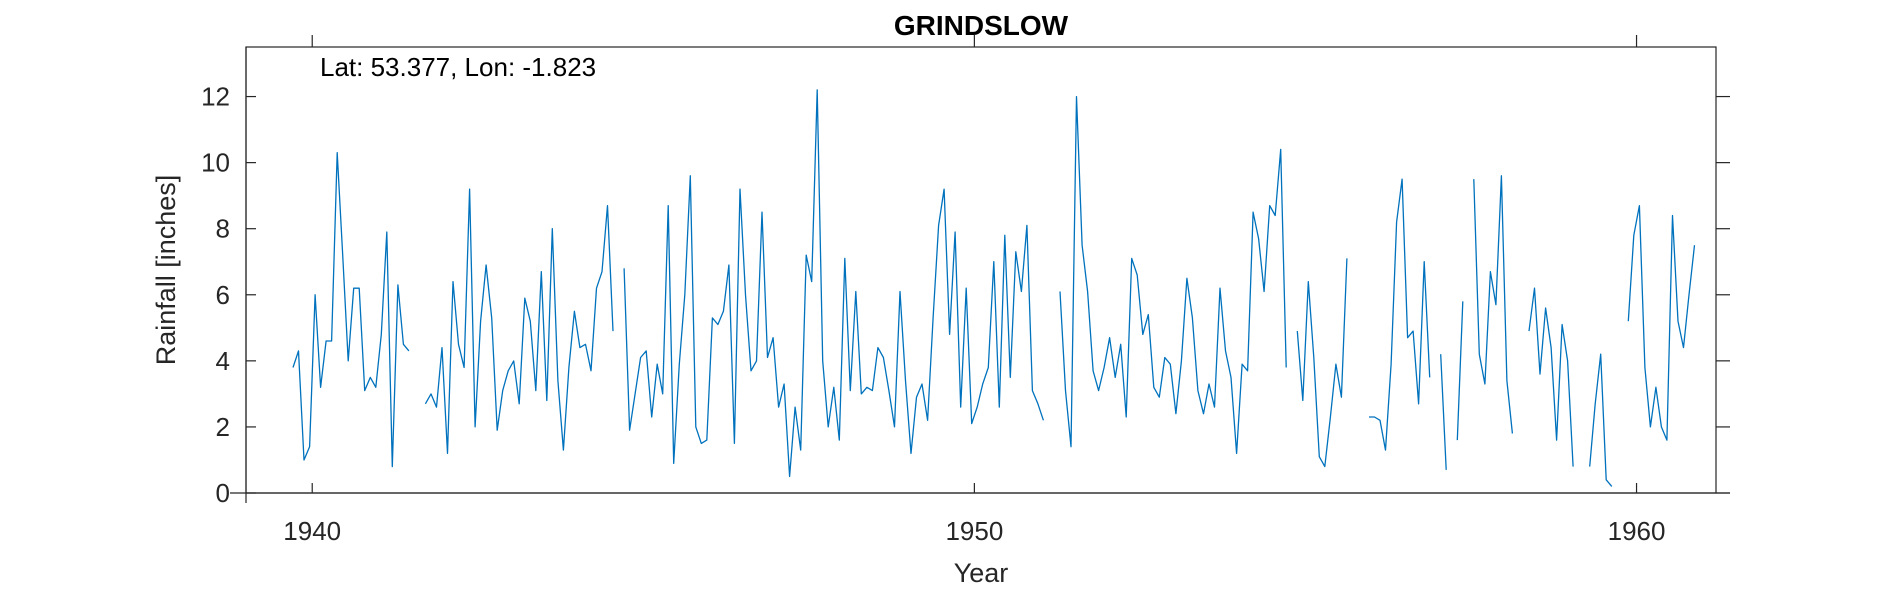 This screenshot has height=591, width=1890. What do you see at coordinates (223, 493) in the screenshot?
I see `y-tick-label: 0` at bounding box center [223, 493].